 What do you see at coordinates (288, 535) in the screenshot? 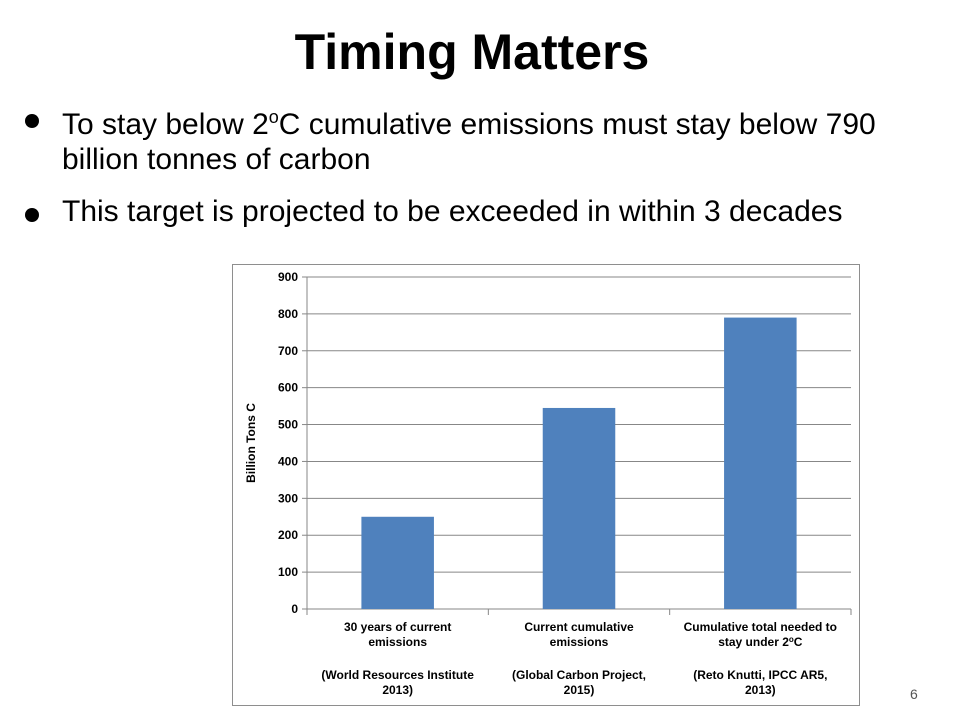
I see `y-tick-label: 200` at bounding box center [288, 535].